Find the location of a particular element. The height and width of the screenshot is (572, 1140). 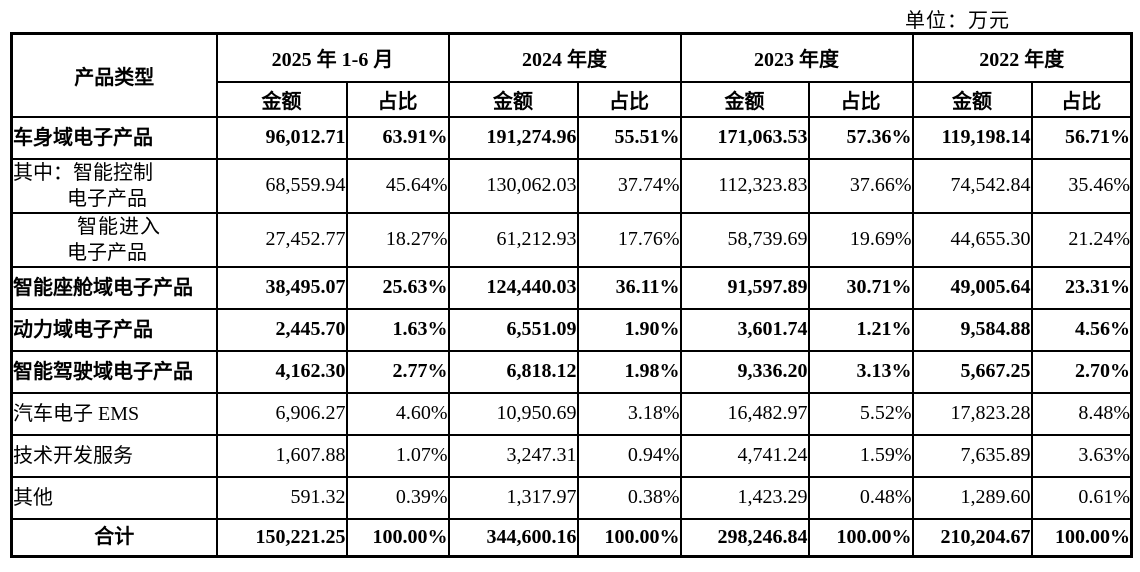

row-label: 智能进入 is located at coordinates (119, 226).